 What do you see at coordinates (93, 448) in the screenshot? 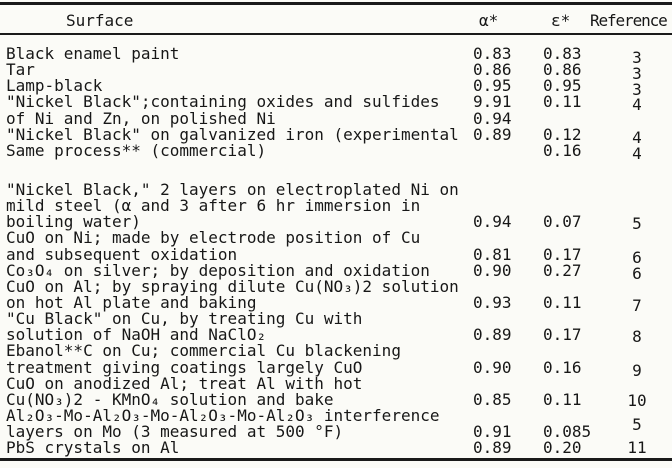
I see `cell-surface: PbS crystals on Al` at bounding box center [93, 448].